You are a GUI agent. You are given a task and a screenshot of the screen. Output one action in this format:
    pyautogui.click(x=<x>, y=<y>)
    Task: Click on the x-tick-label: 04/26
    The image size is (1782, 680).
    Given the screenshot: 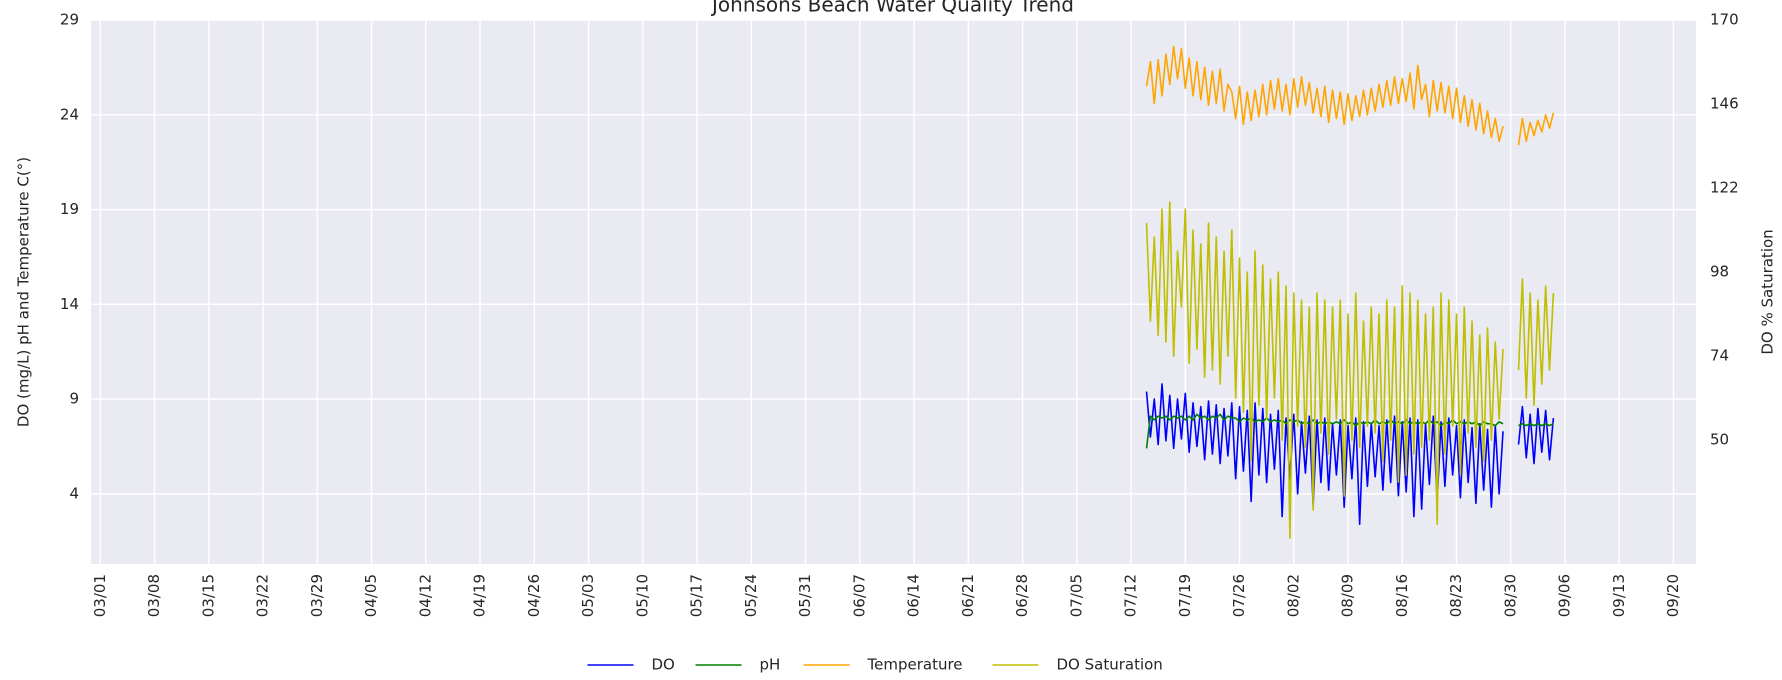 What is the action you would take?
    pyautogui.click(x=534, y=595)
    